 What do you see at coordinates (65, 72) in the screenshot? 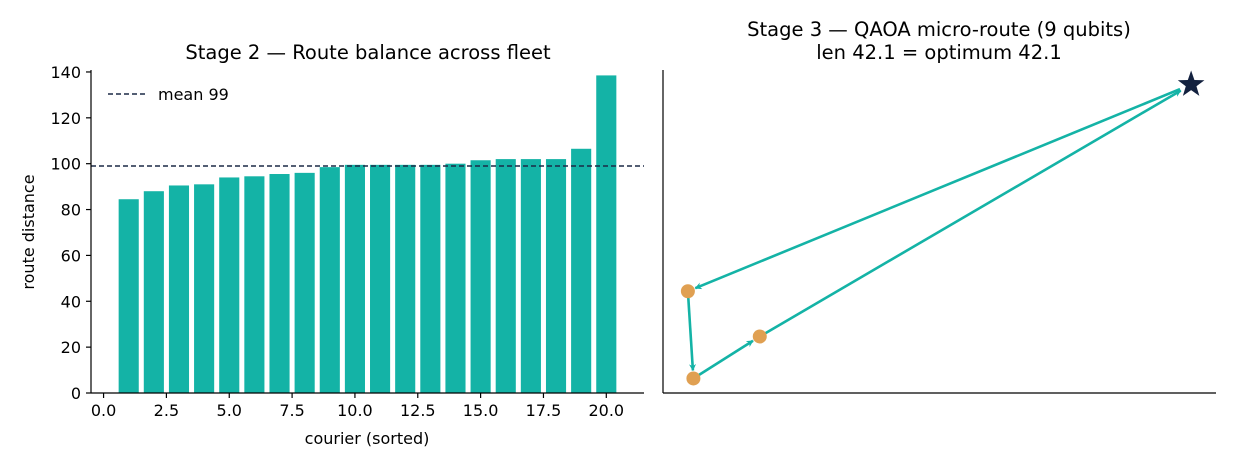
I see `y-tick-label: 140` at bounding box center [65, 72].